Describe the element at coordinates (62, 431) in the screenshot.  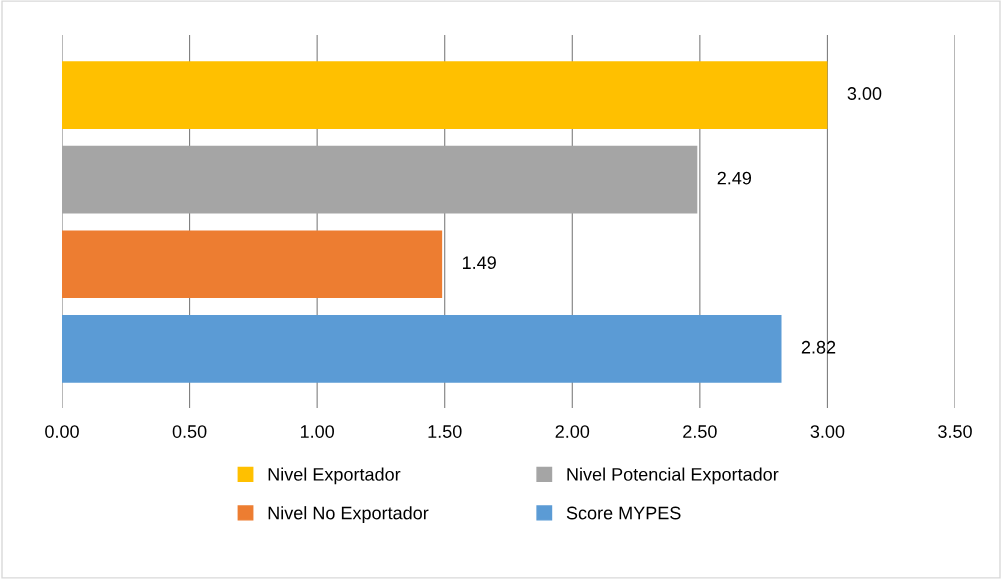
I see `text: 0.00` at that location.